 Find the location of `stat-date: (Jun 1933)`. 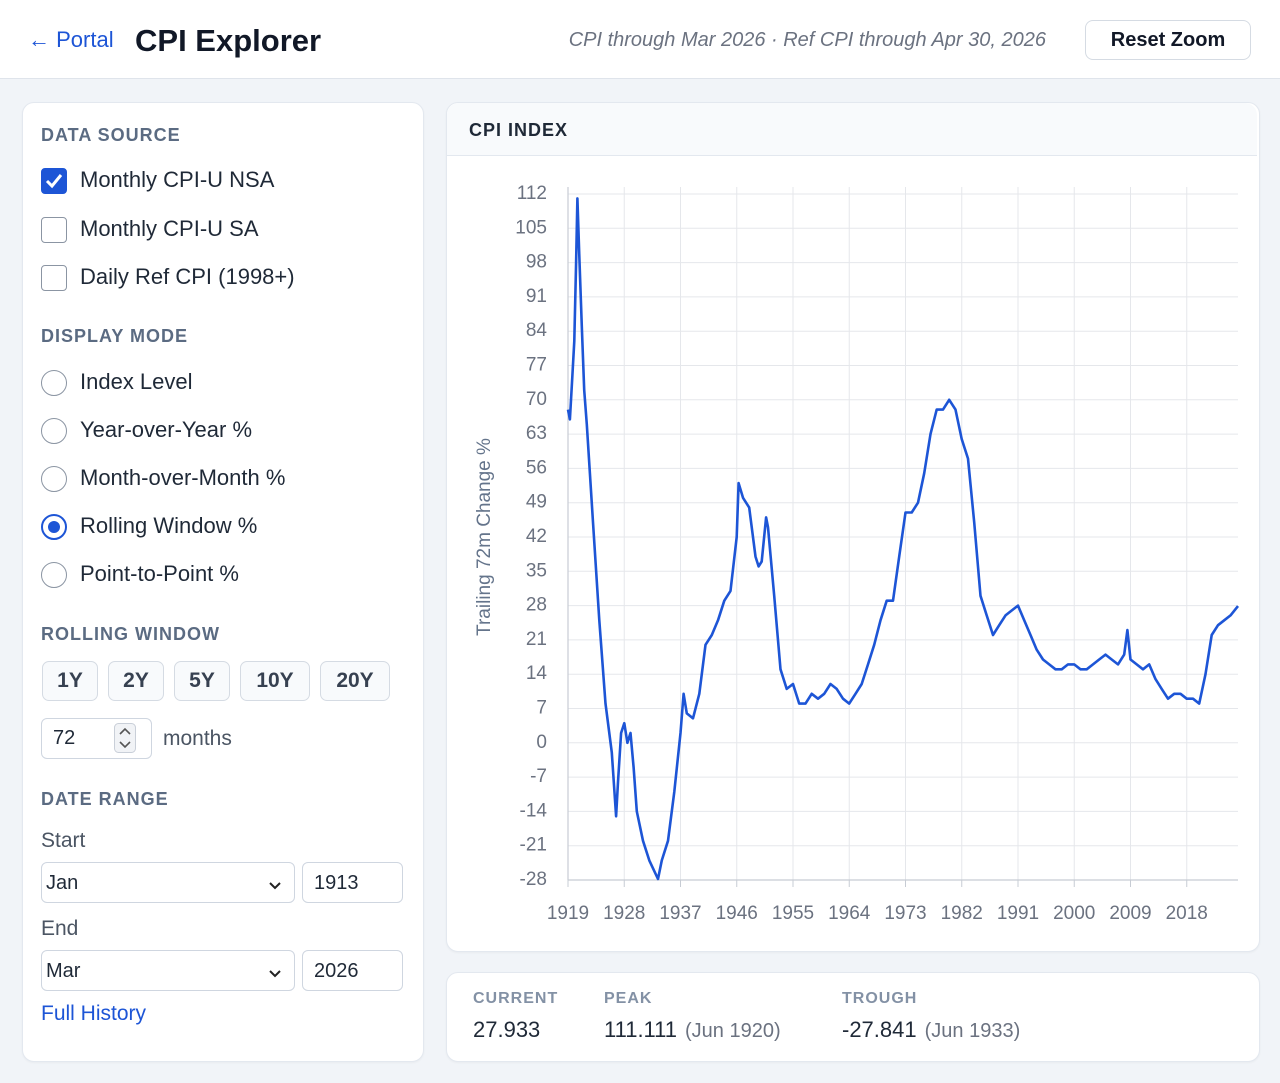

stat-date: (Jun 1933) is located at coordinates (972, 1031).